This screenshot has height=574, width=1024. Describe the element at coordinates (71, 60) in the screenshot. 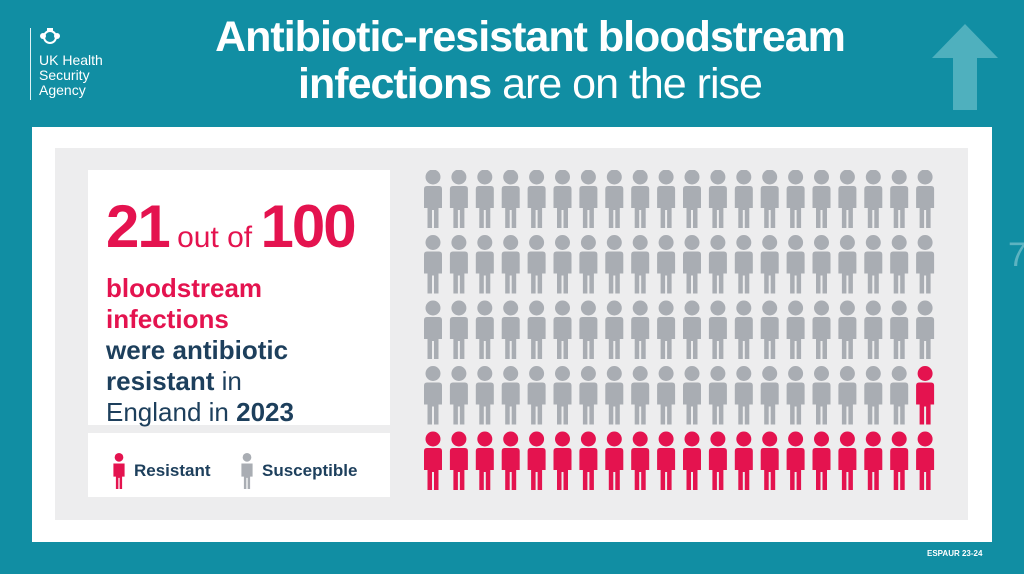

I see `logo-line: UK Health` at that location.